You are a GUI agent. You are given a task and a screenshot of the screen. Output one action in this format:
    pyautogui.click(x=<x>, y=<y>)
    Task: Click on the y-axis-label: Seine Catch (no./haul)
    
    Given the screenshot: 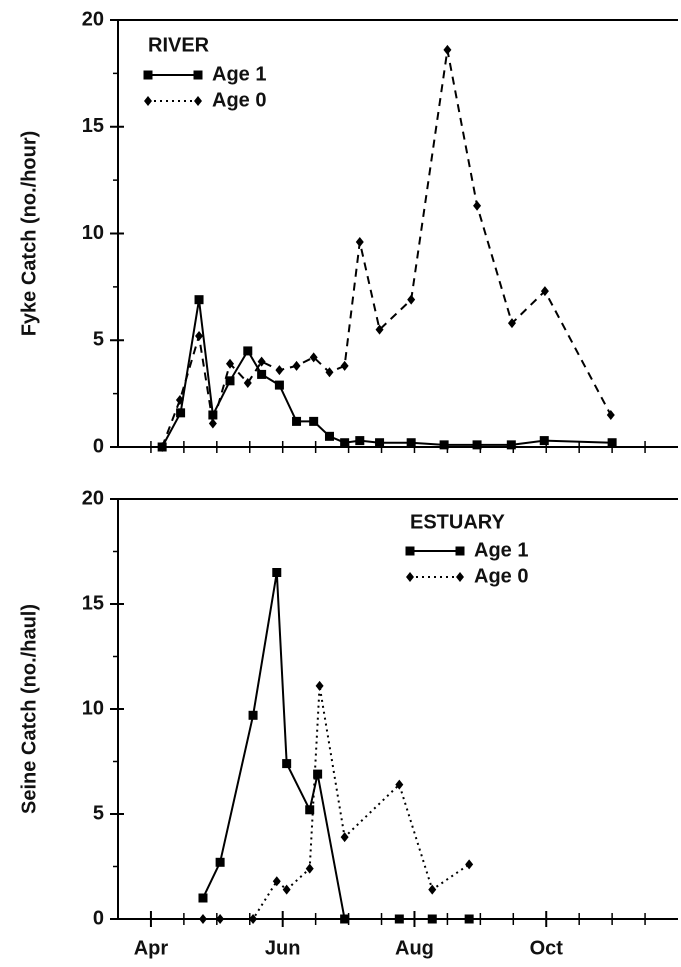 What is the action you would take?
    pyautogui.click(x=29, y=709)
    